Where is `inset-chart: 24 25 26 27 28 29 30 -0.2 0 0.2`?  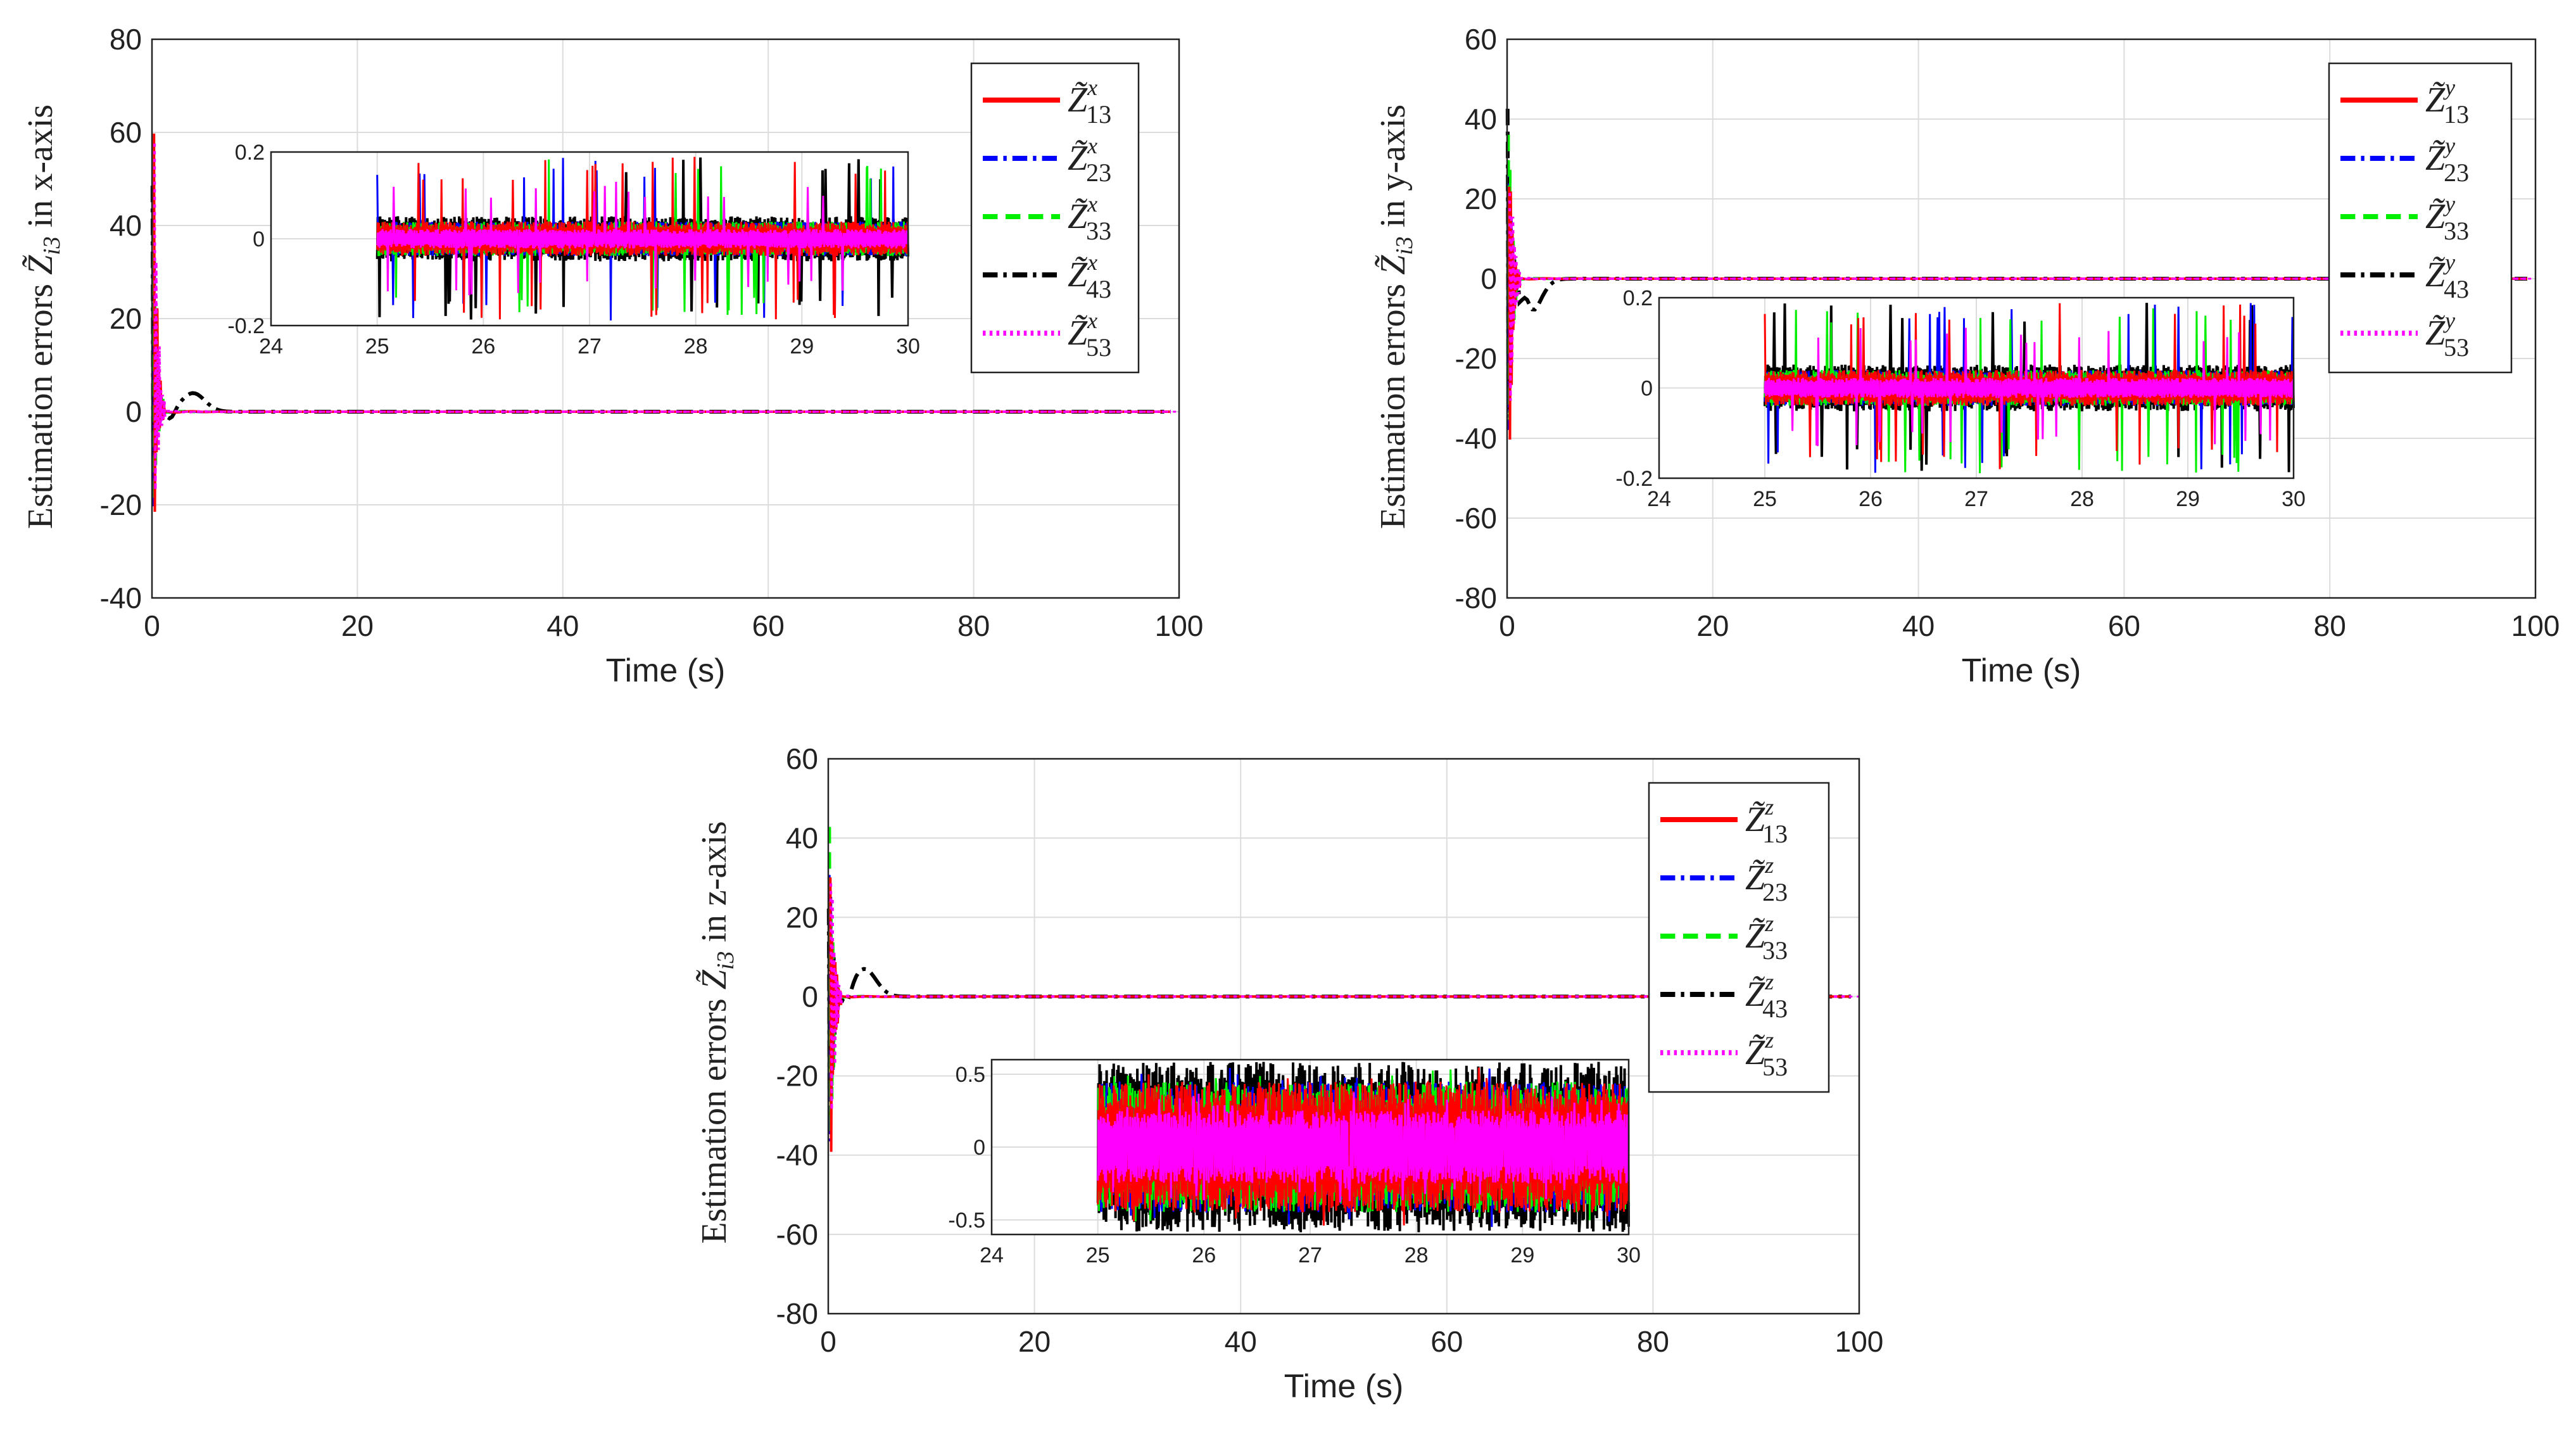 inset-chart: 24 25 26 27 28 29 30 -0.2 0 0.2 is located at coordinates (1960, 398).